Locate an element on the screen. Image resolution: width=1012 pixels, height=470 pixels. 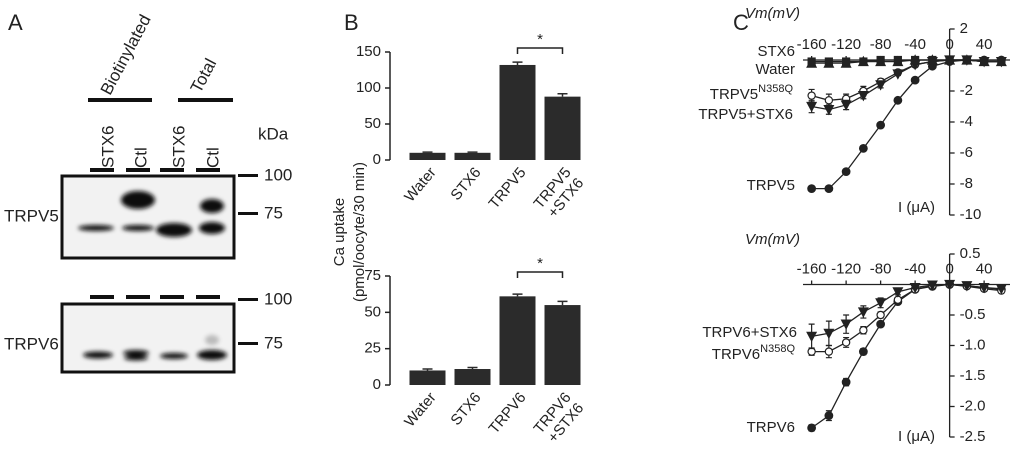
y-tick-label: -2.5 is located at coordinates (973, 436).